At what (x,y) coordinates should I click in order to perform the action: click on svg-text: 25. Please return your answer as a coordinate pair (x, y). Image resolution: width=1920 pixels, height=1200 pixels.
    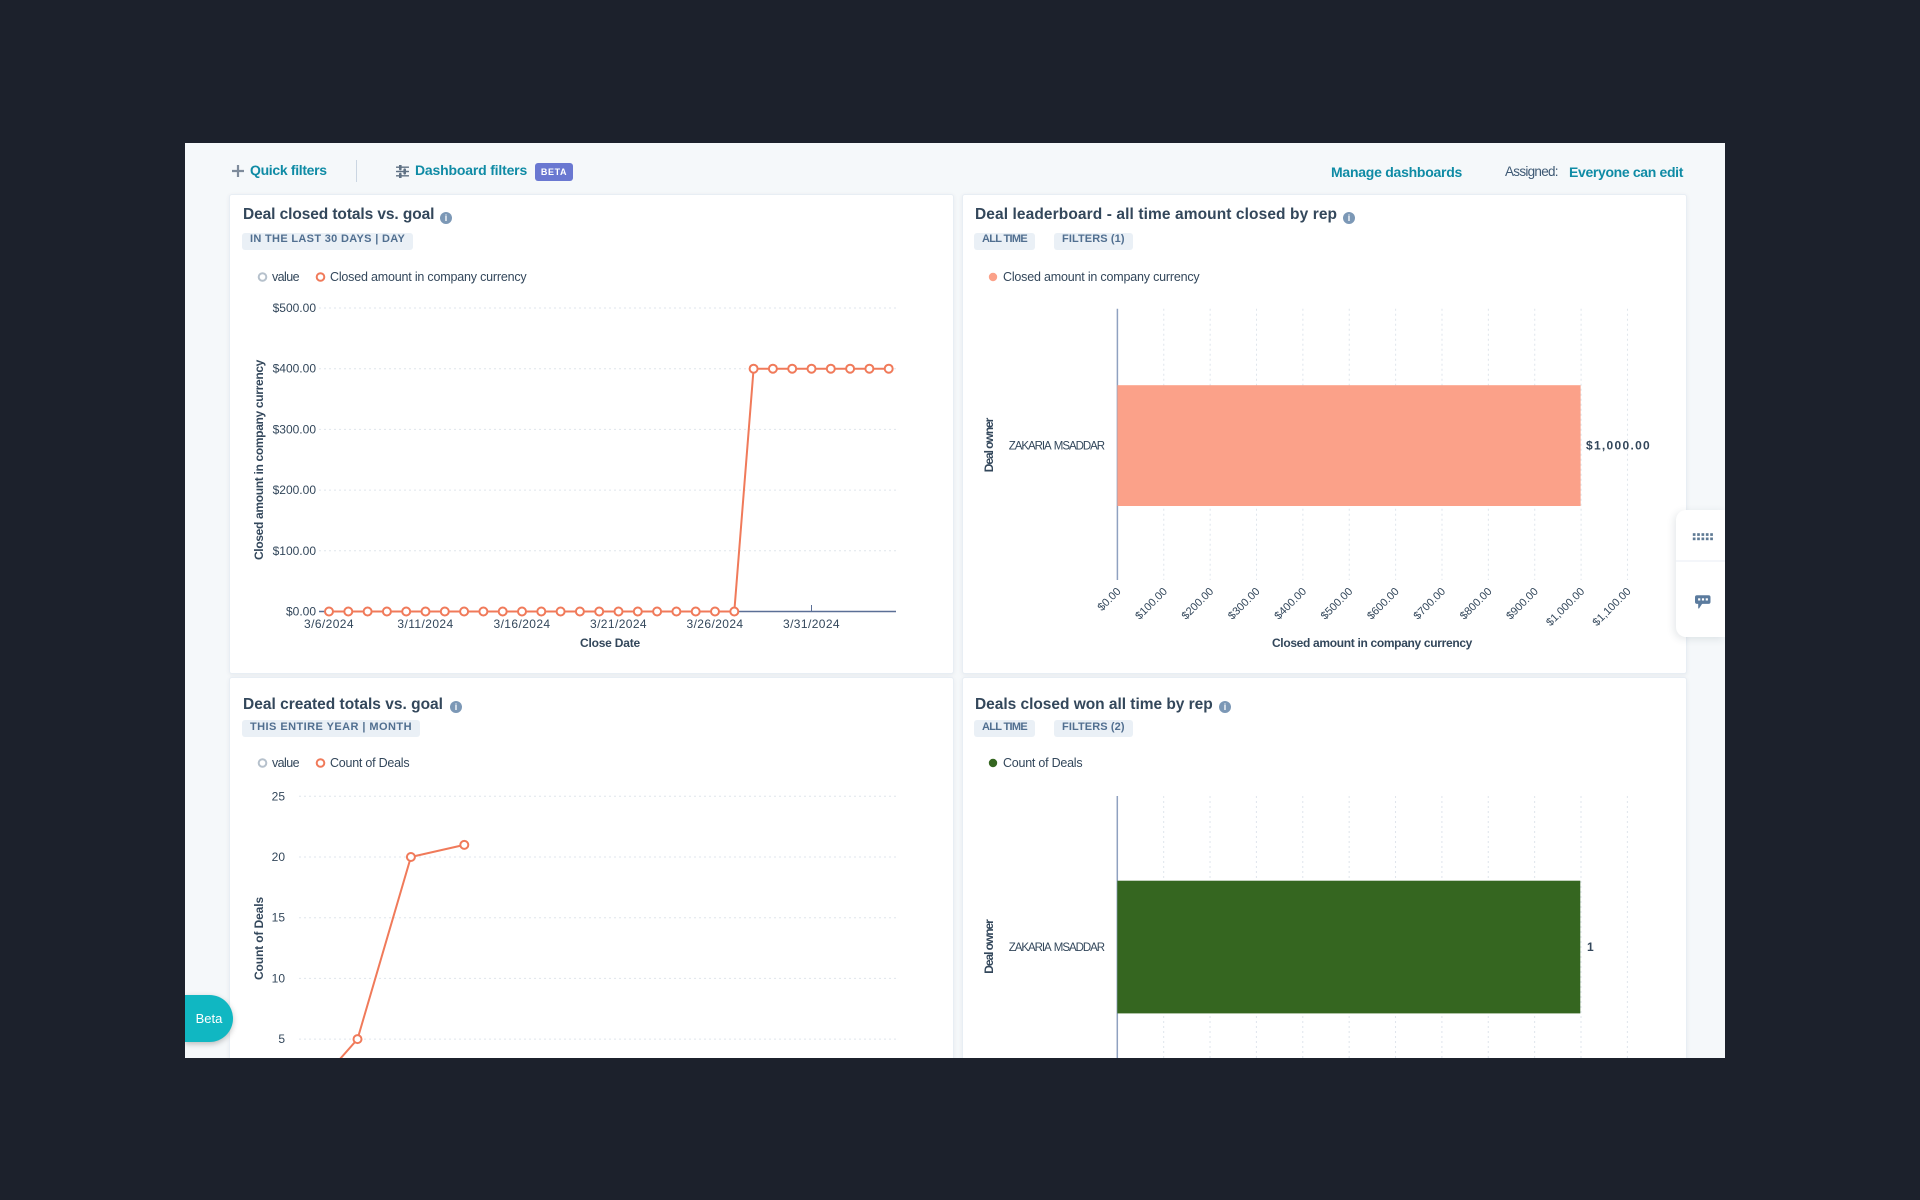
    Looking at the image, I should click on (279, 796).